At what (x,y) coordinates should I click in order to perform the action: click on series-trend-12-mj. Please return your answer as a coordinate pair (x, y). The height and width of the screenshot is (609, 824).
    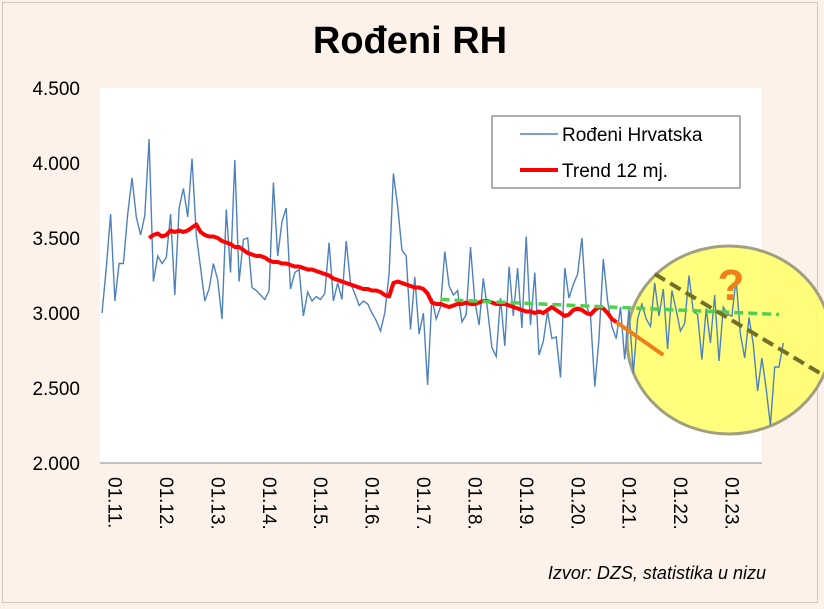
    Looking at the image, I should click on (382, 273).